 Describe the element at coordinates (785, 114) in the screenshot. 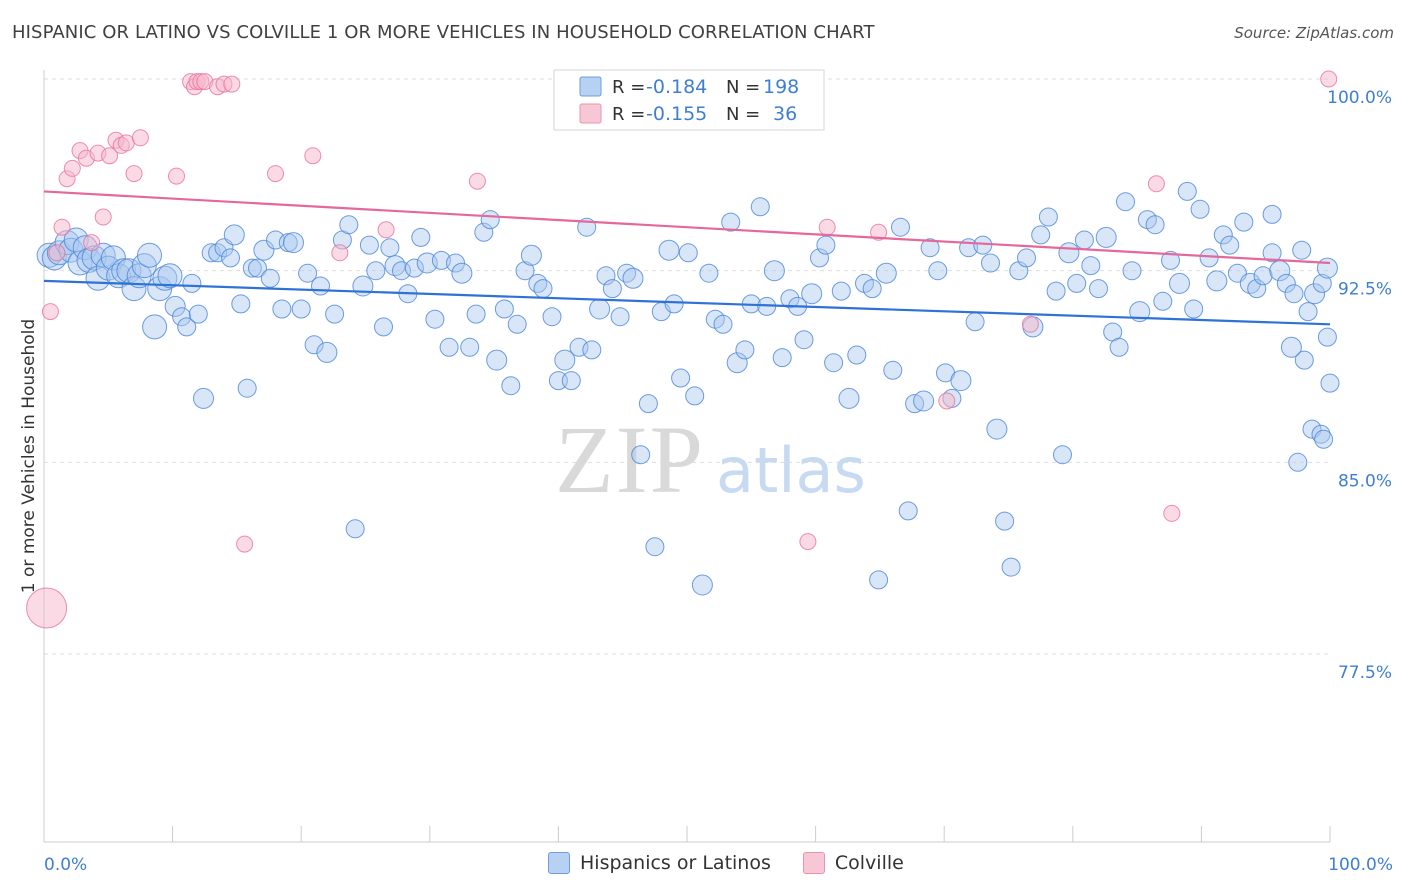

I see `legend-n-value-2: 36` at that location.